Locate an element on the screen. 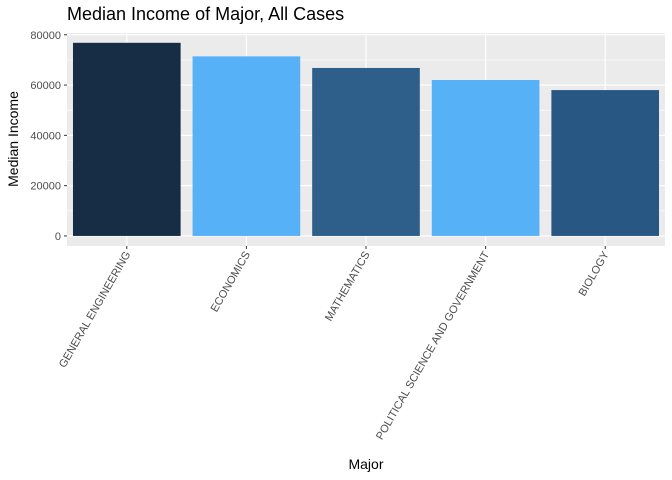  y-tick-label: 40000 is located at coordinates (45, 136).